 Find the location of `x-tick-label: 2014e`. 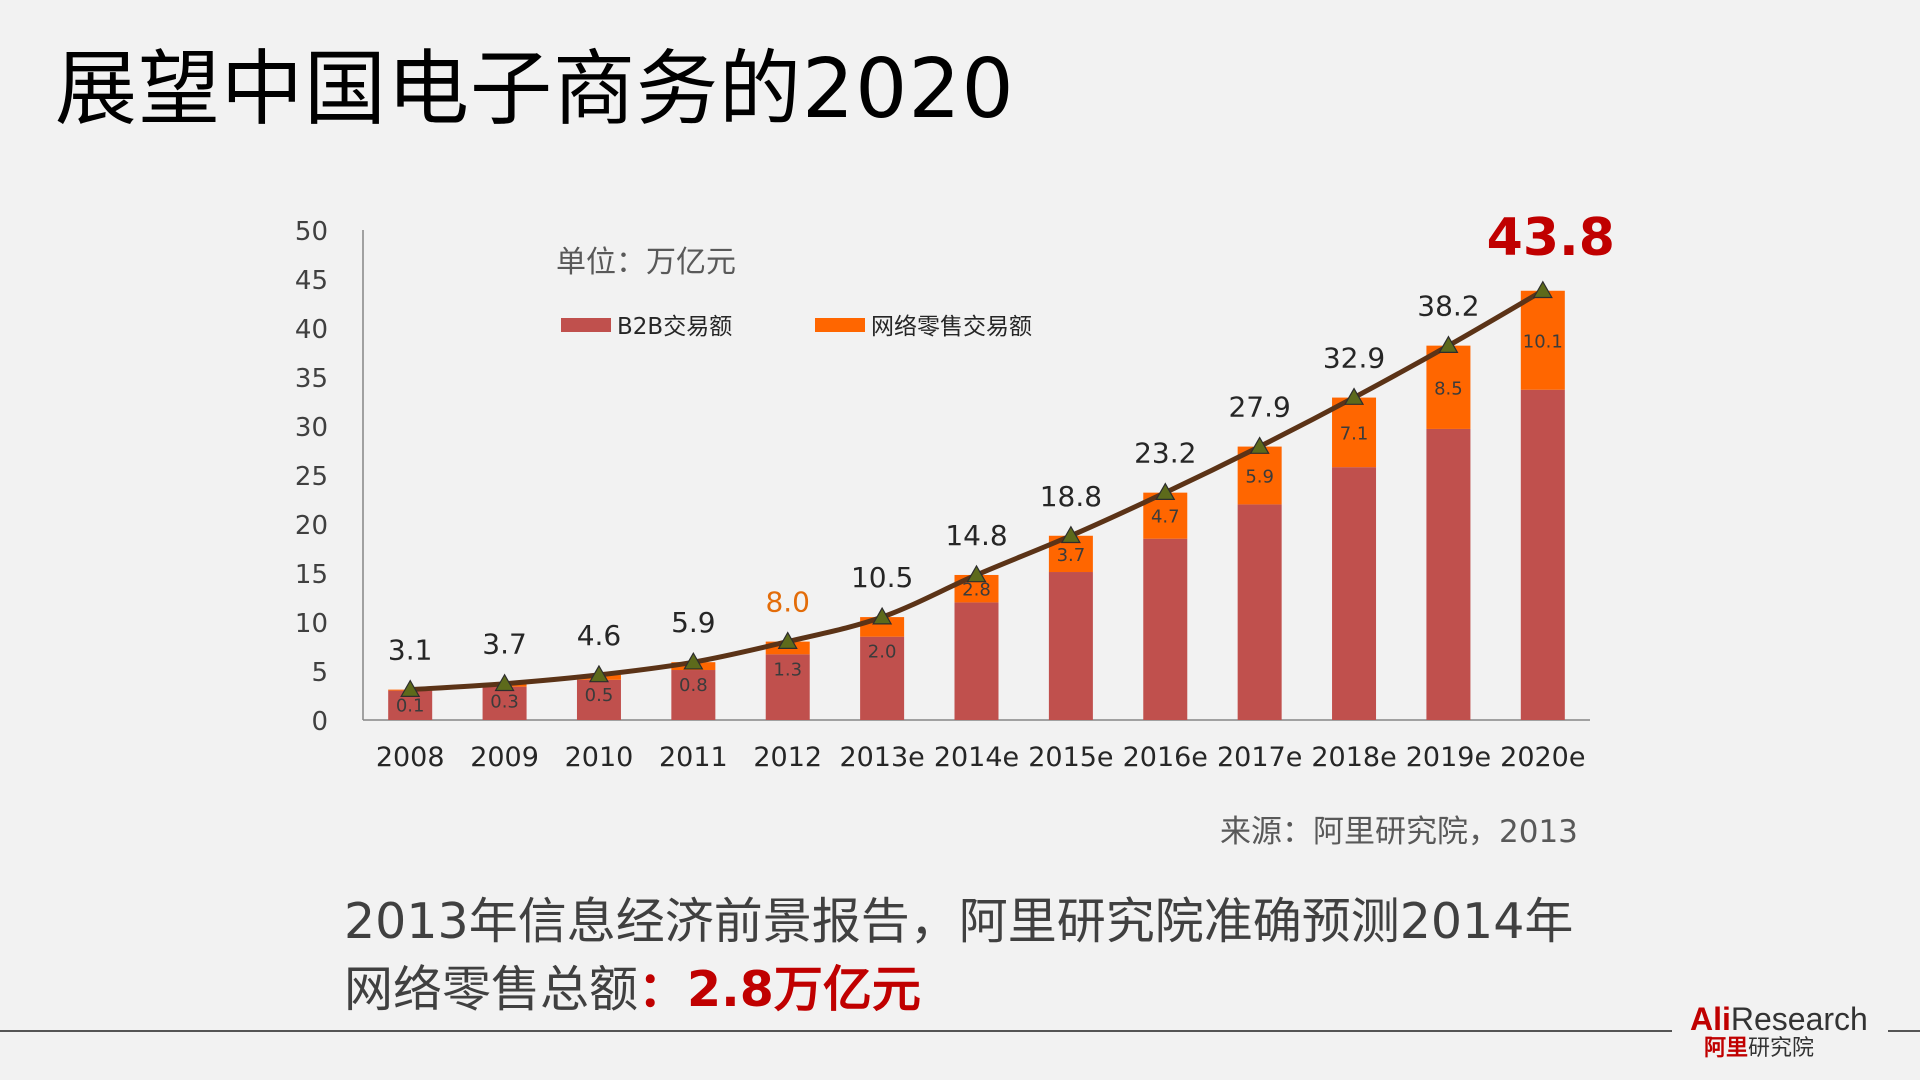

x-tick-label: 2014e is located at coordinates (976, 757).